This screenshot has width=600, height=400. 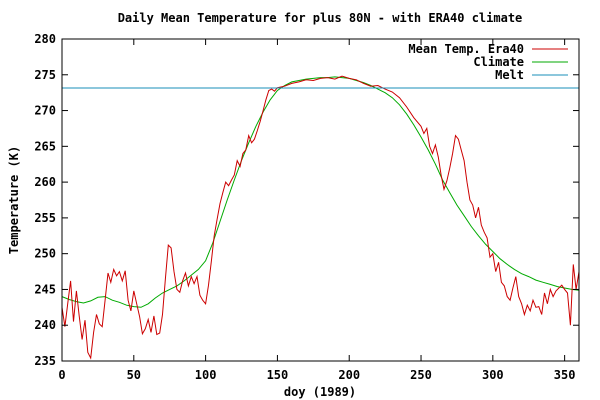 I want to click on y-tick-label: 265, so click(x=45, y=146).